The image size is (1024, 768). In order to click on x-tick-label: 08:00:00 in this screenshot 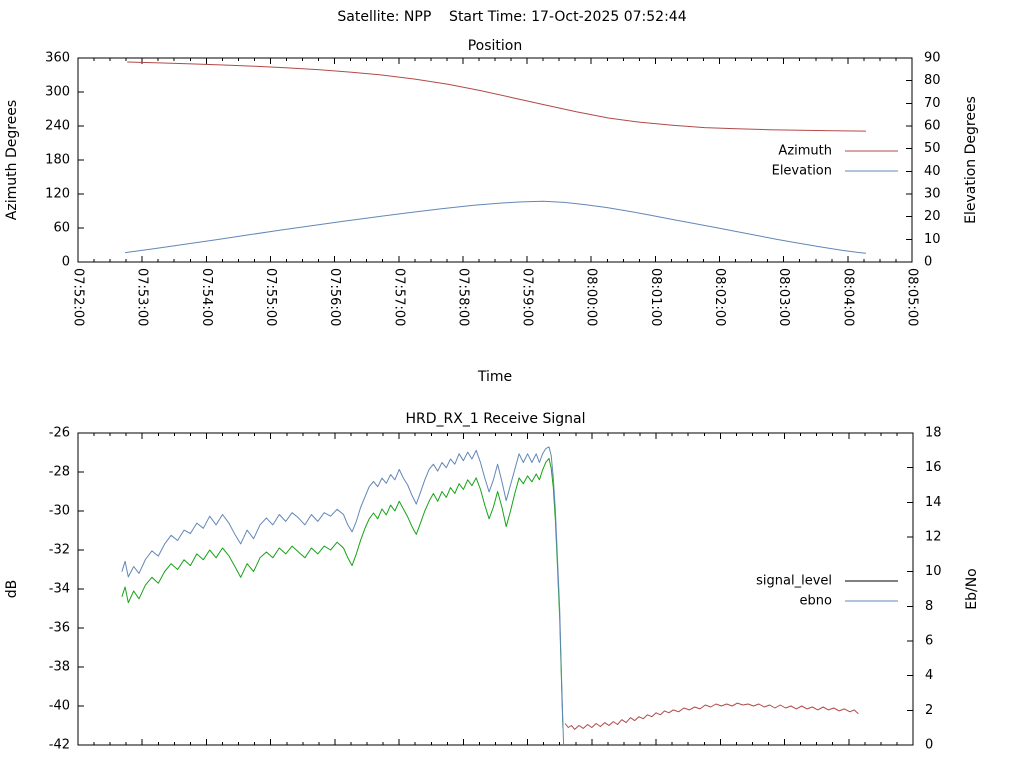, I will do `click(591, 297)`.